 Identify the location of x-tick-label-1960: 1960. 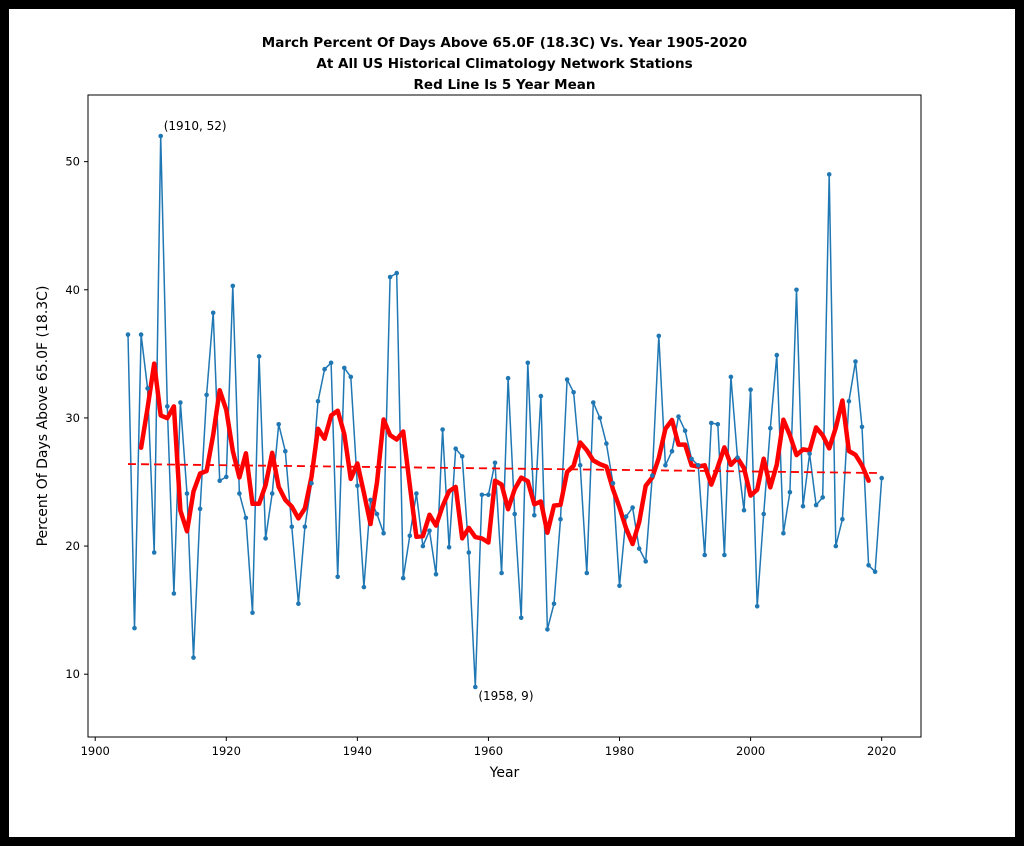
(488, 751).